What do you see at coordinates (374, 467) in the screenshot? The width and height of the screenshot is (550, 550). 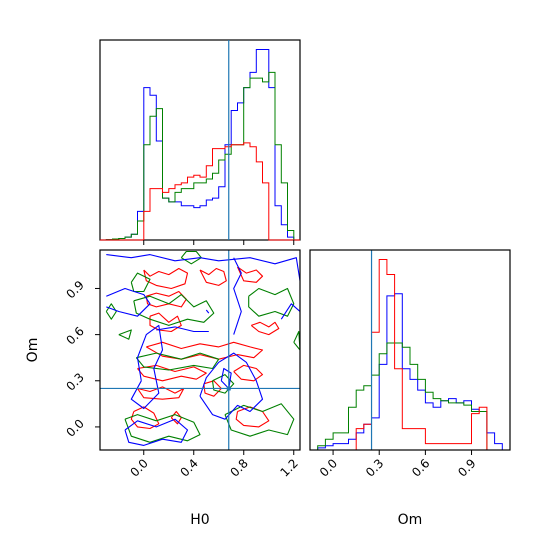 I see `histogram-om-x-tick-label-1: 0.3` at bounding box center [374, 467].